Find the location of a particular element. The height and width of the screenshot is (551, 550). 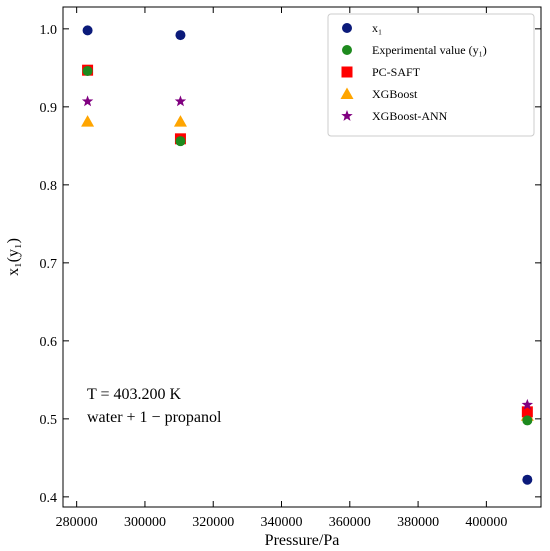

x-tick-label: 380000 is located at coordinates (418, 522).